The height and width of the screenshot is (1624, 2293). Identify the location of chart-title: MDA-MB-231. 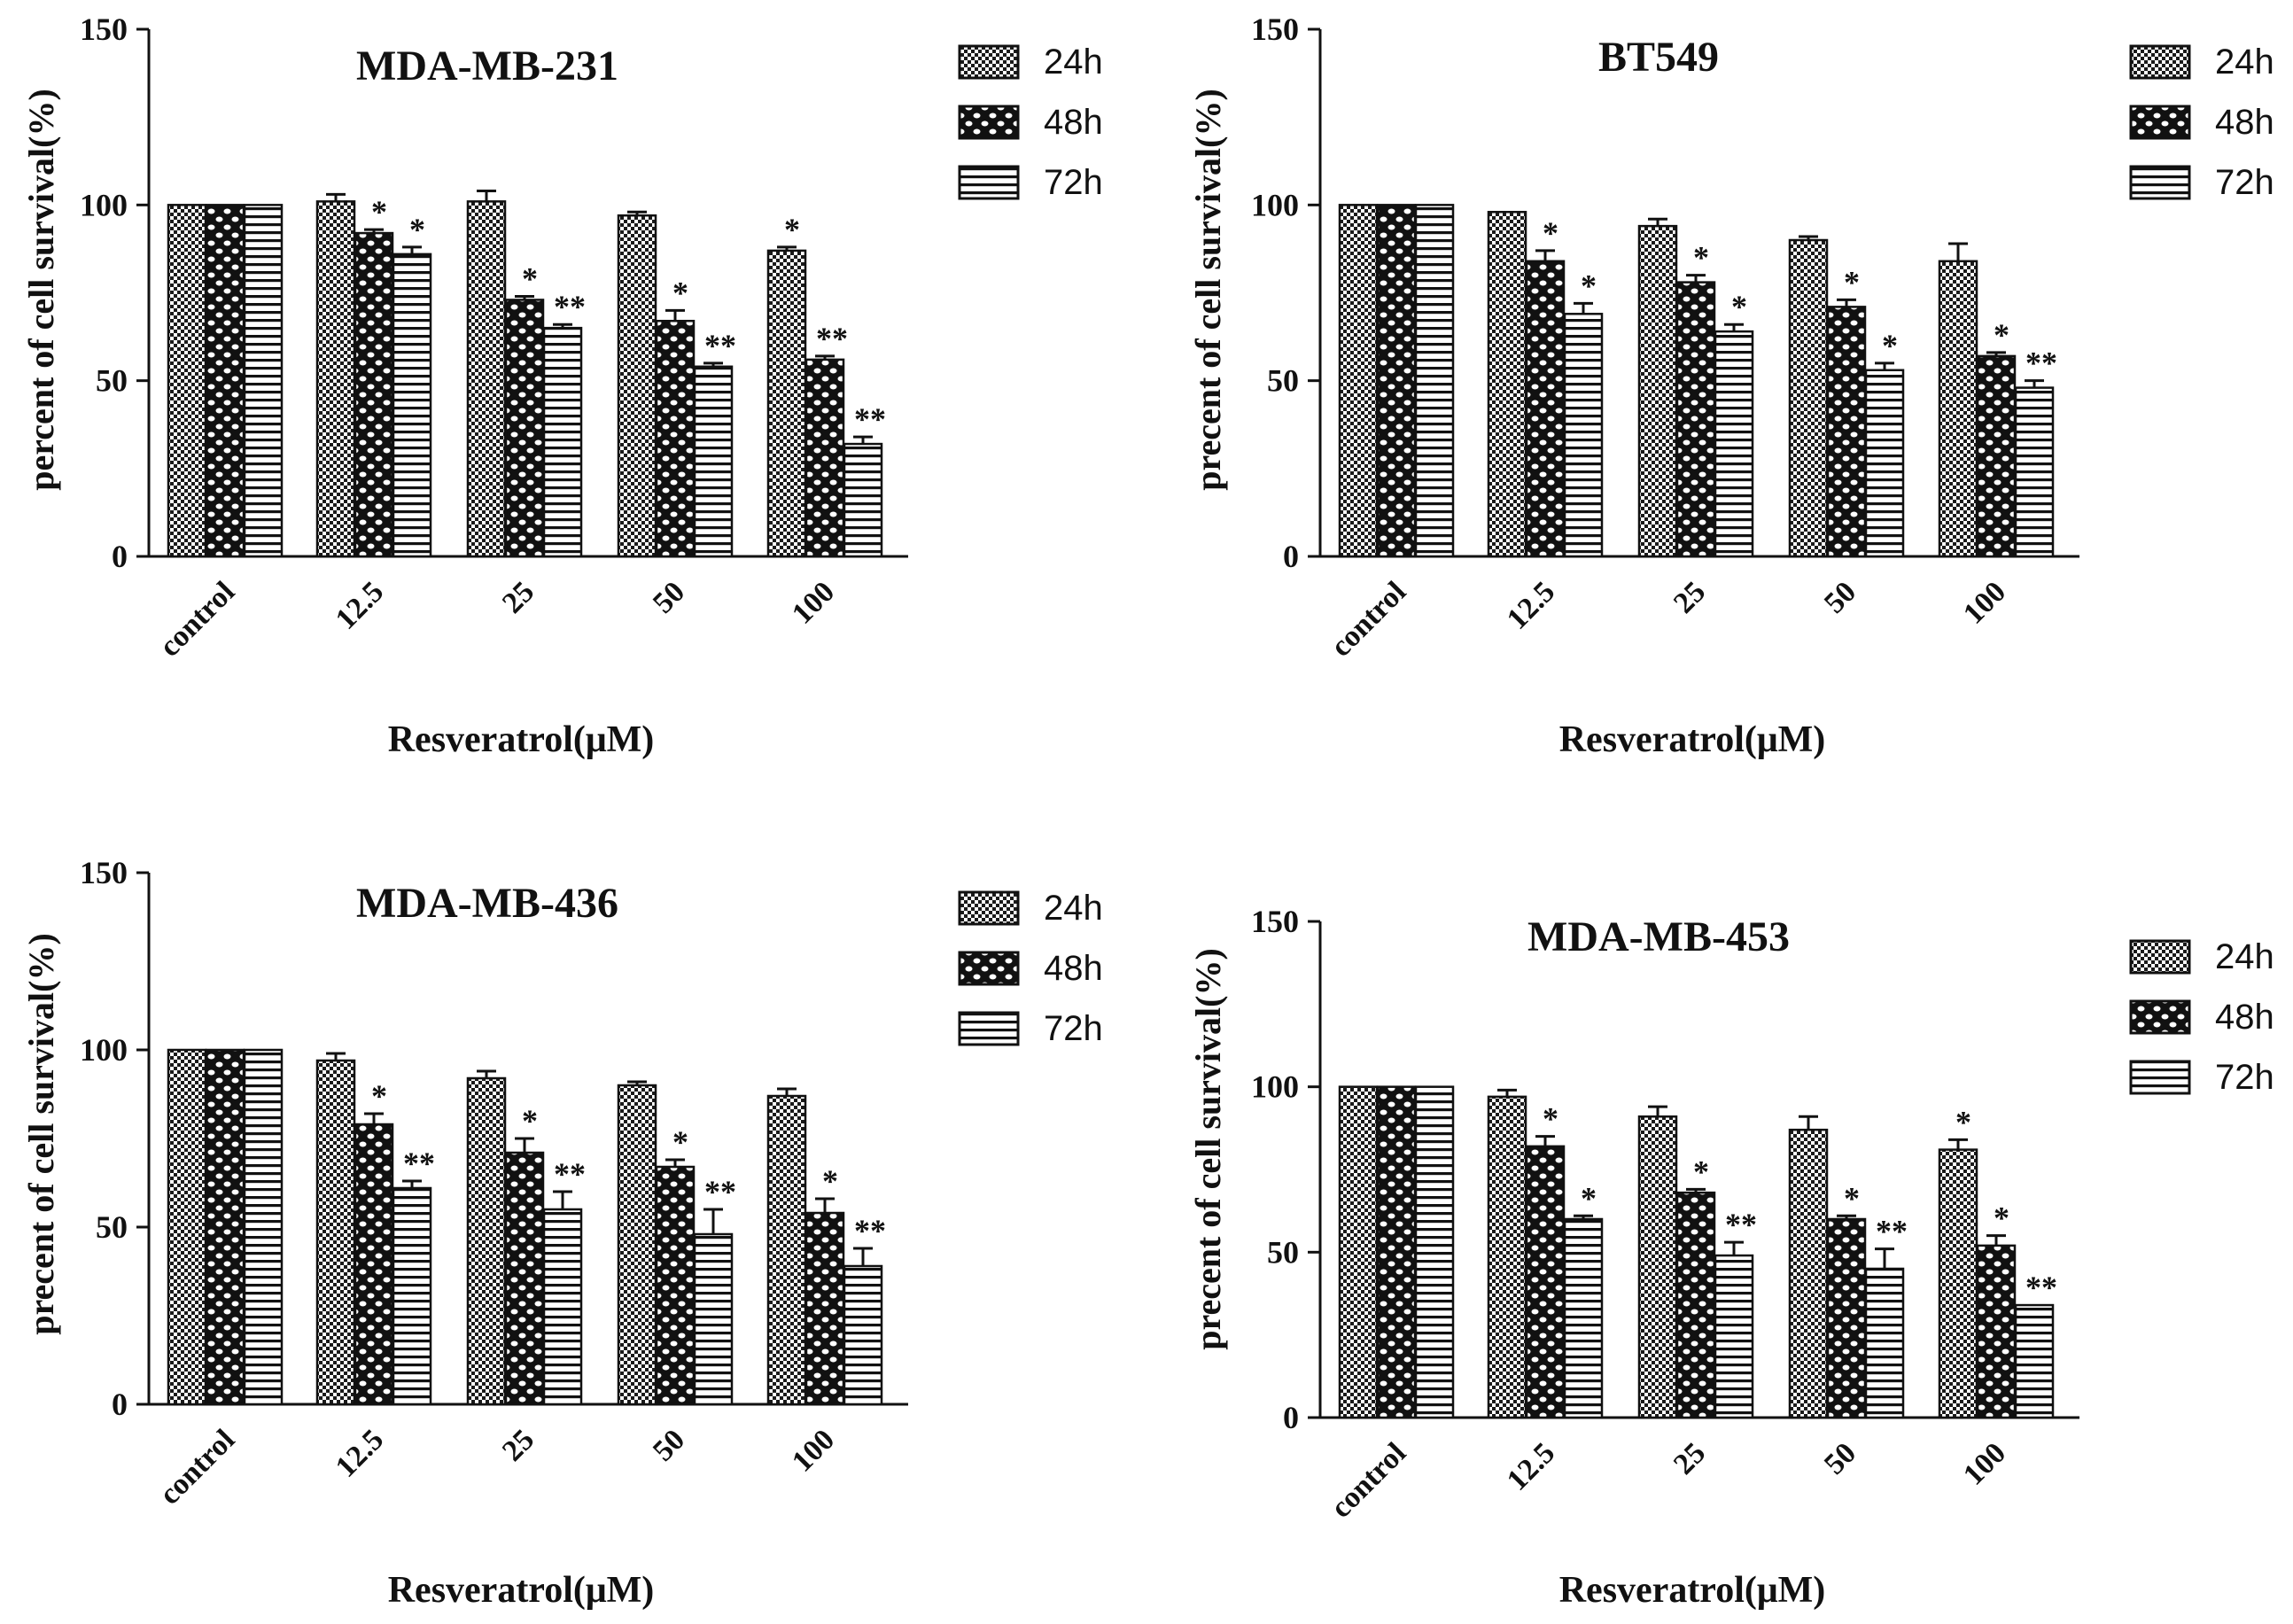
(487, 66).